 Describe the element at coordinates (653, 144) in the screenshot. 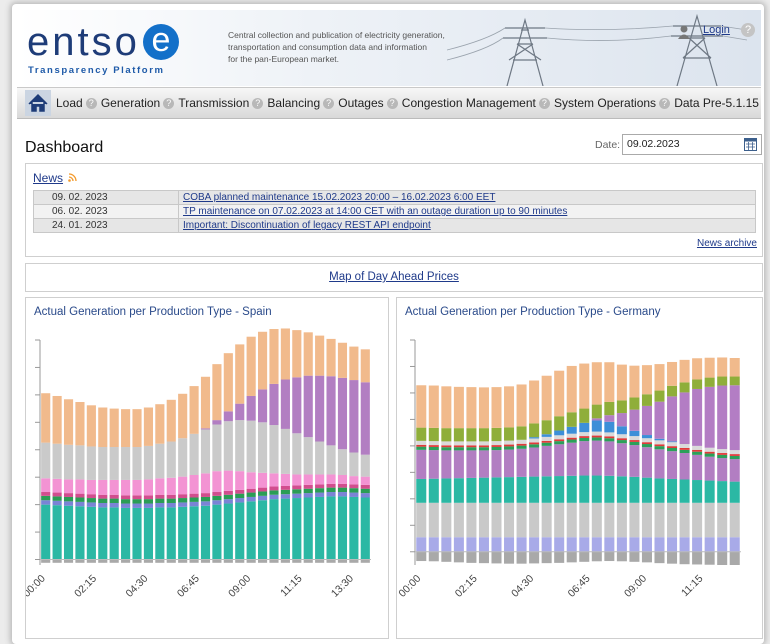

I see `date-value: 09.02.2023` at that location.